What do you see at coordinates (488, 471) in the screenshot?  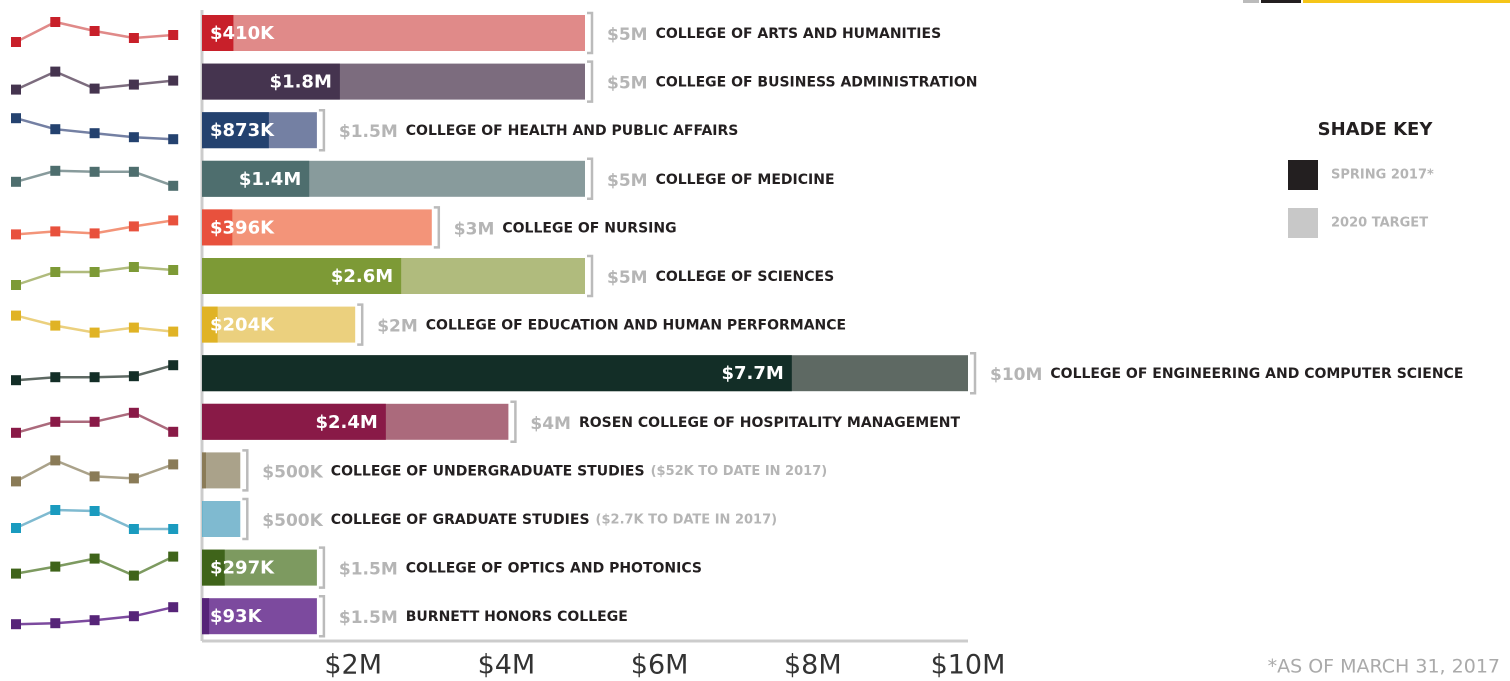 I see `category-label: COLLEGE OF UNDERGRADUATE STUDIES` at bounding box center [488, 471].